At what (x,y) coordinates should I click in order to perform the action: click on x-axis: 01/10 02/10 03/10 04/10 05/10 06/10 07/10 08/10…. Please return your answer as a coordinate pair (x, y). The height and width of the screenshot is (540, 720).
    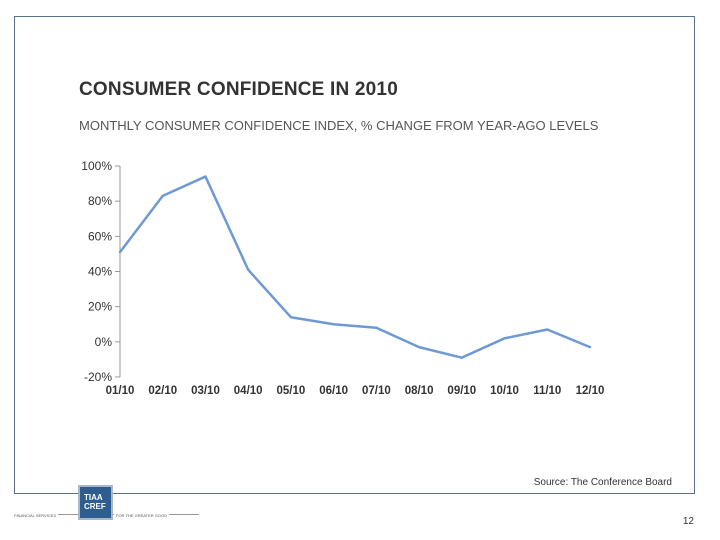
    Looking at the image, I should click on (355, 391).